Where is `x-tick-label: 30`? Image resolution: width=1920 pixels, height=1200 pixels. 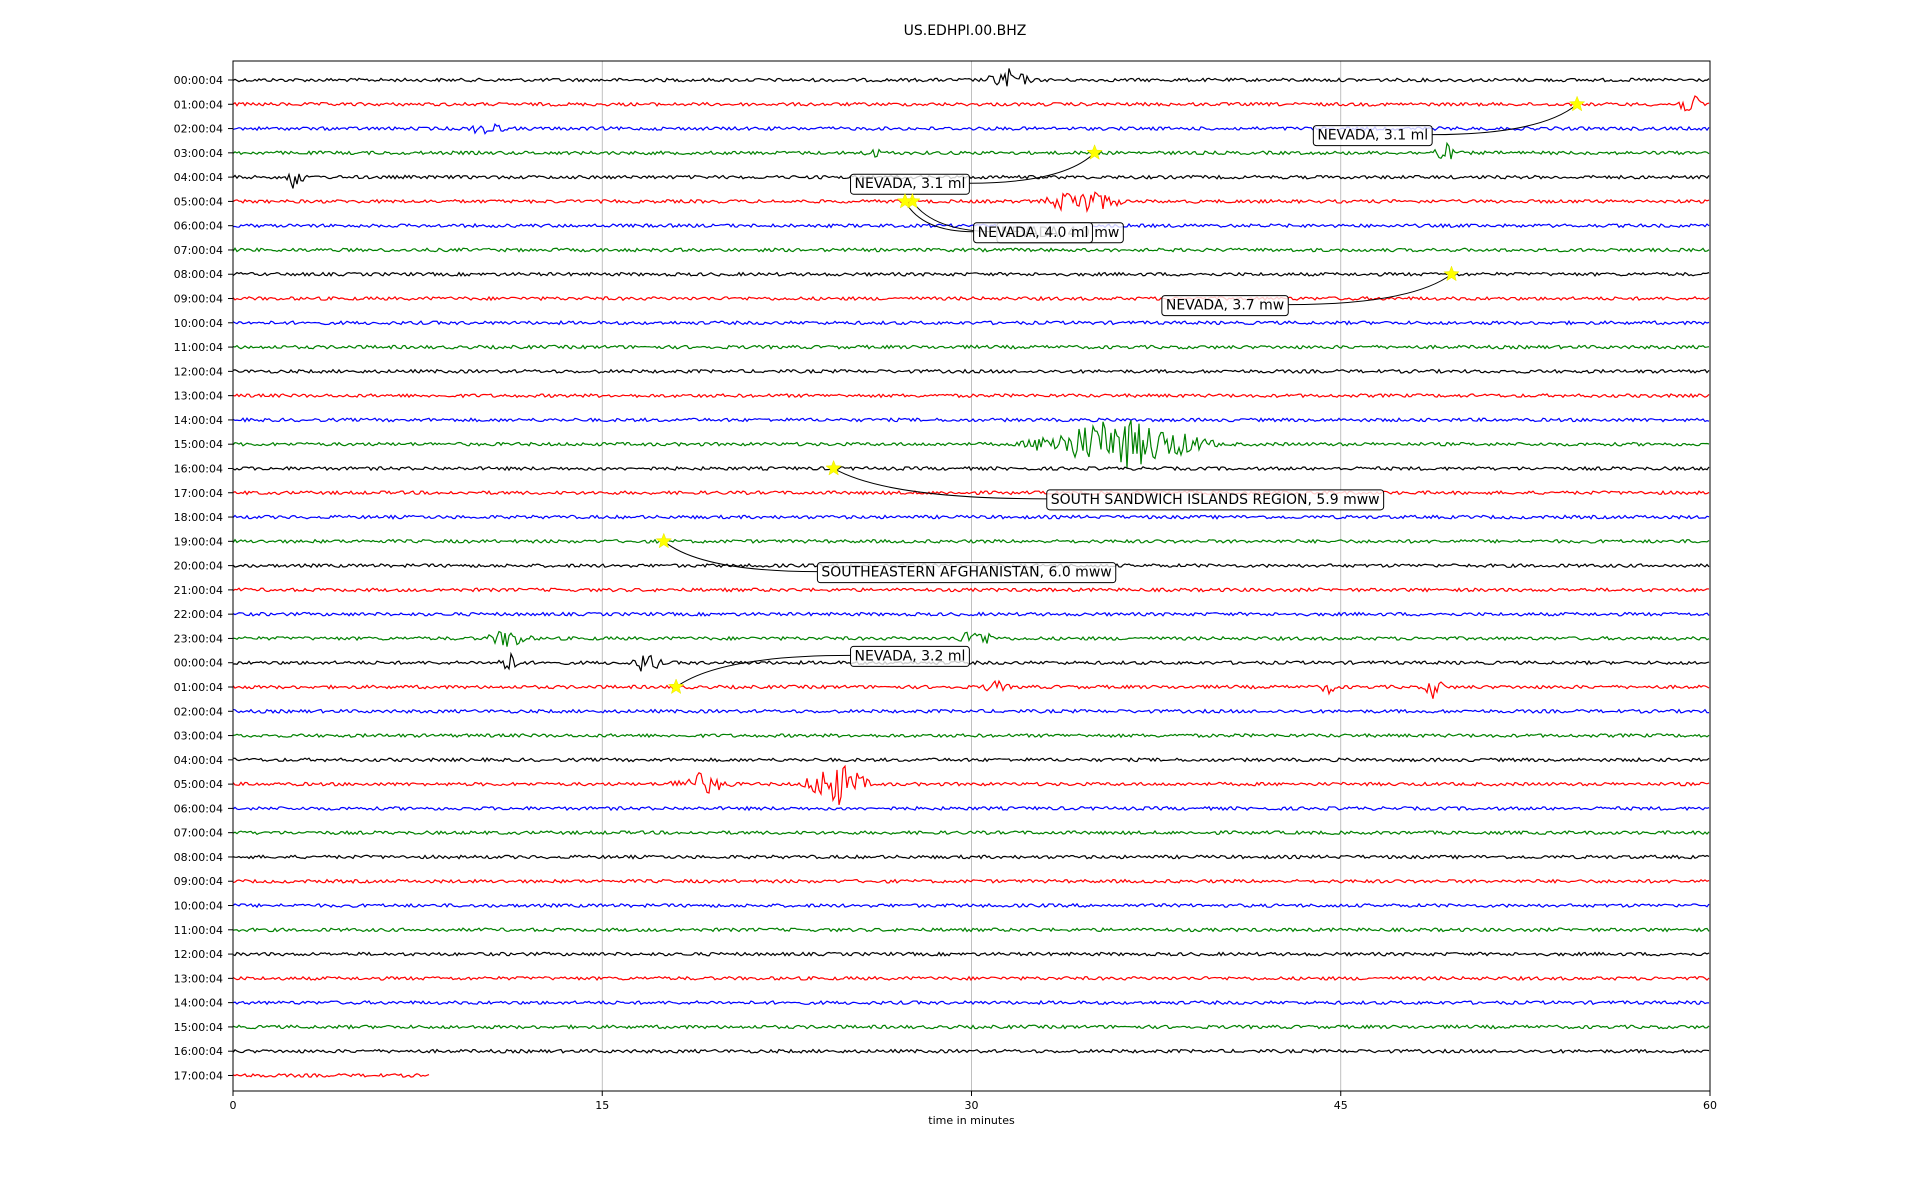
x-tick-label: 30 is located at coordinates (972, 1105).